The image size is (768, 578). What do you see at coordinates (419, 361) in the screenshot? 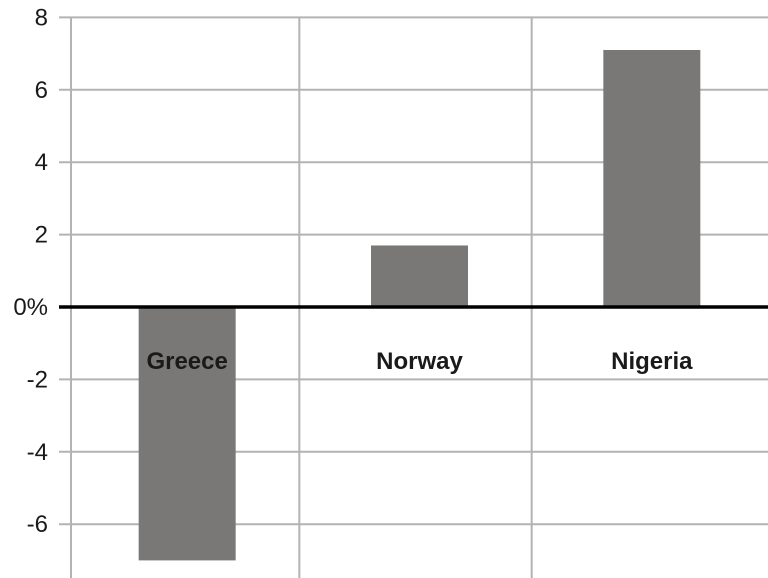
I see `category-label-norway: Norway` at bounding box center [419, 361].